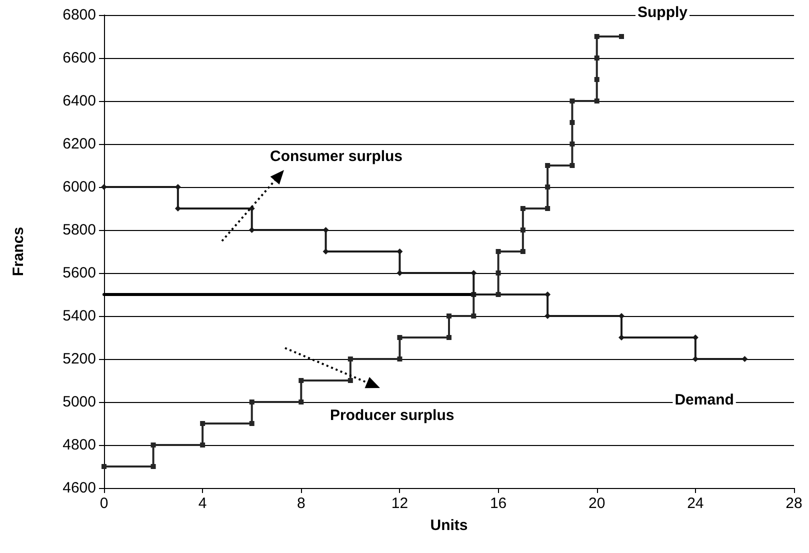  I want to click on y-tick-label: 6800, so click(79, 15).